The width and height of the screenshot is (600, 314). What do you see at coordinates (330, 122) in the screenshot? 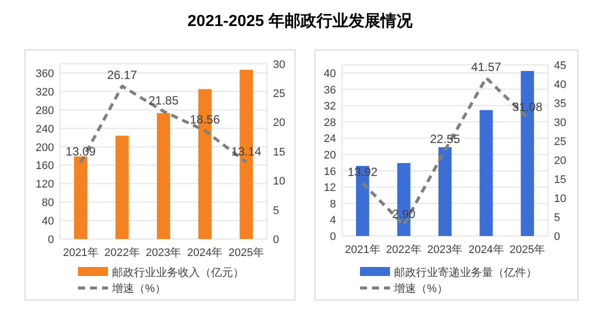
I see `y-tick-label: 28` at bounding box center [330, 122].